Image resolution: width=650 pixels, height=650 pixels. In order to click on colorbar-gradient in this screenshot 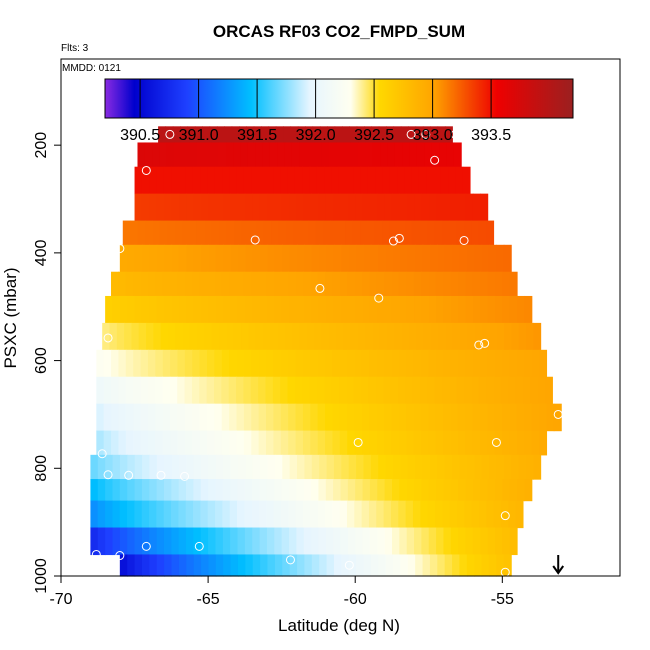, I will do `click(339, 98)`.